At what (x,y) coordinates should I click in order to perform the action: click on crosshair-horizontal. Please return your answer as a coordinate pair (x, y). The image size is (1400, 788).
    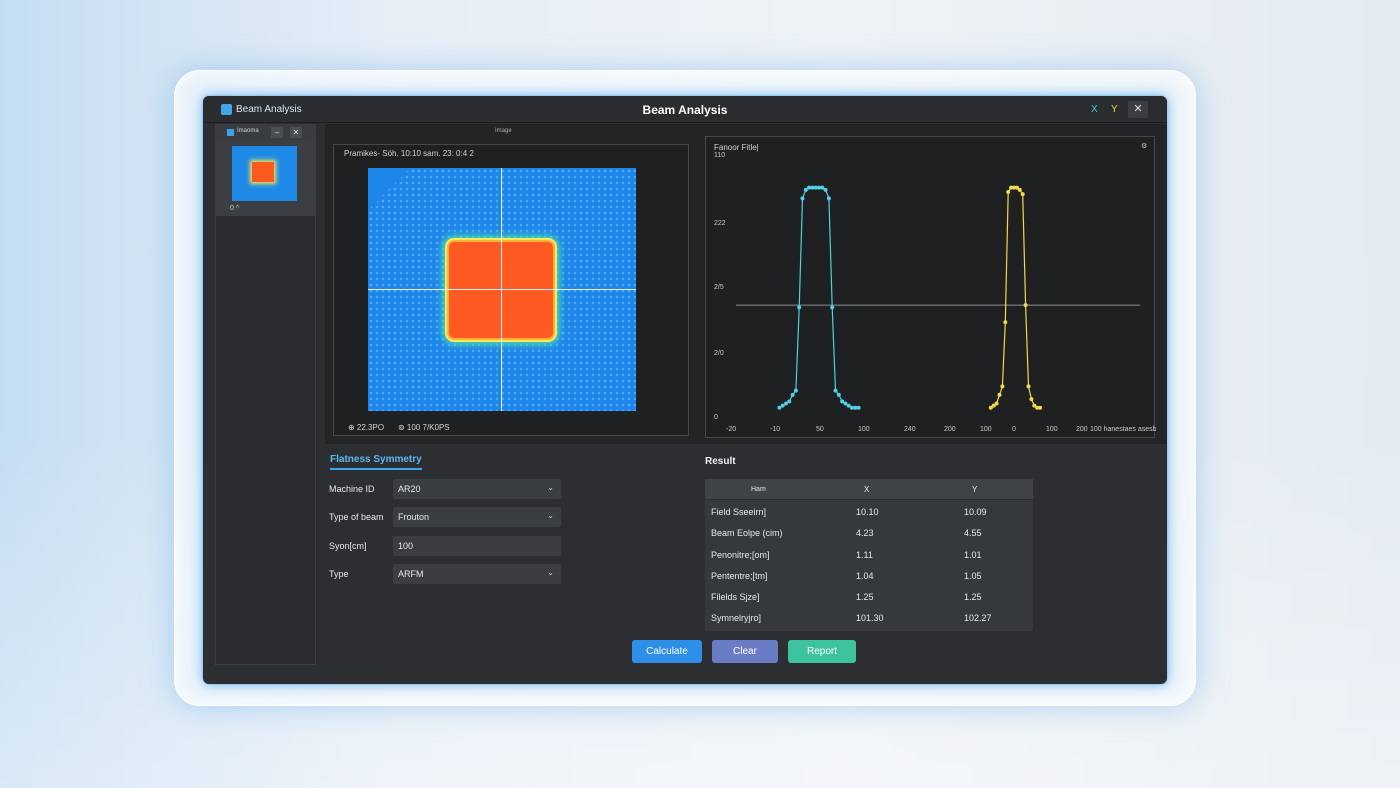
    Looking at the image, I should click on (502, 289).